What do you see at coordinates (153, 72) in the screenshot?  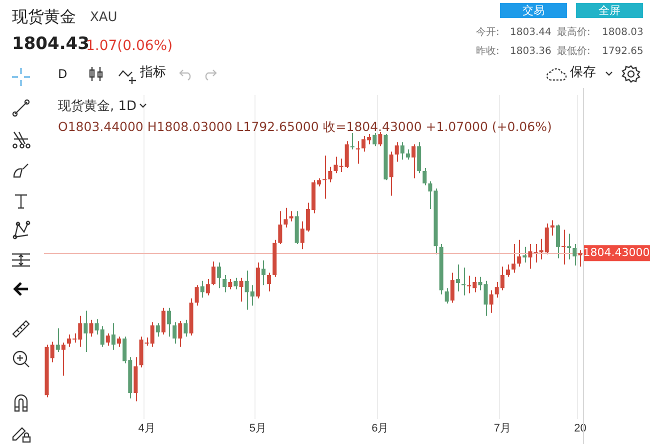 I see `text: 指标` at bounding box center [153, 72].